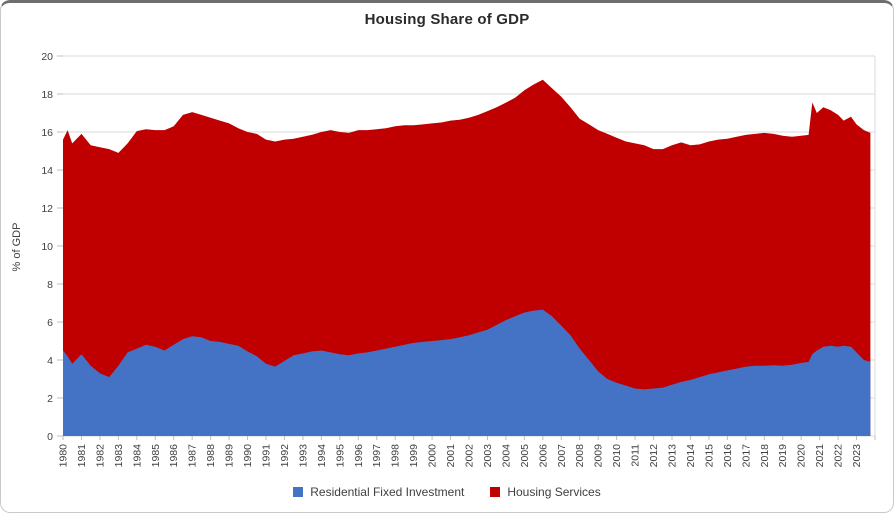 The height and width of the screenshot is (513, 894). Describe the element at coordinates (47, 57) in the screenshot. I see `y-tick-label: 20` at that location.